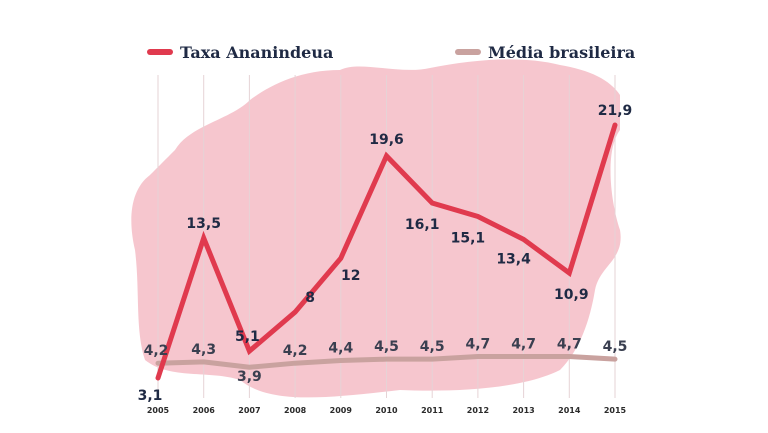 This screenshot has height=433, width=768. What do you see at coordinates (569, 410) in the screenshot?
I see `x-tick-label-2014: 2014` at bounding box center [569, 410].